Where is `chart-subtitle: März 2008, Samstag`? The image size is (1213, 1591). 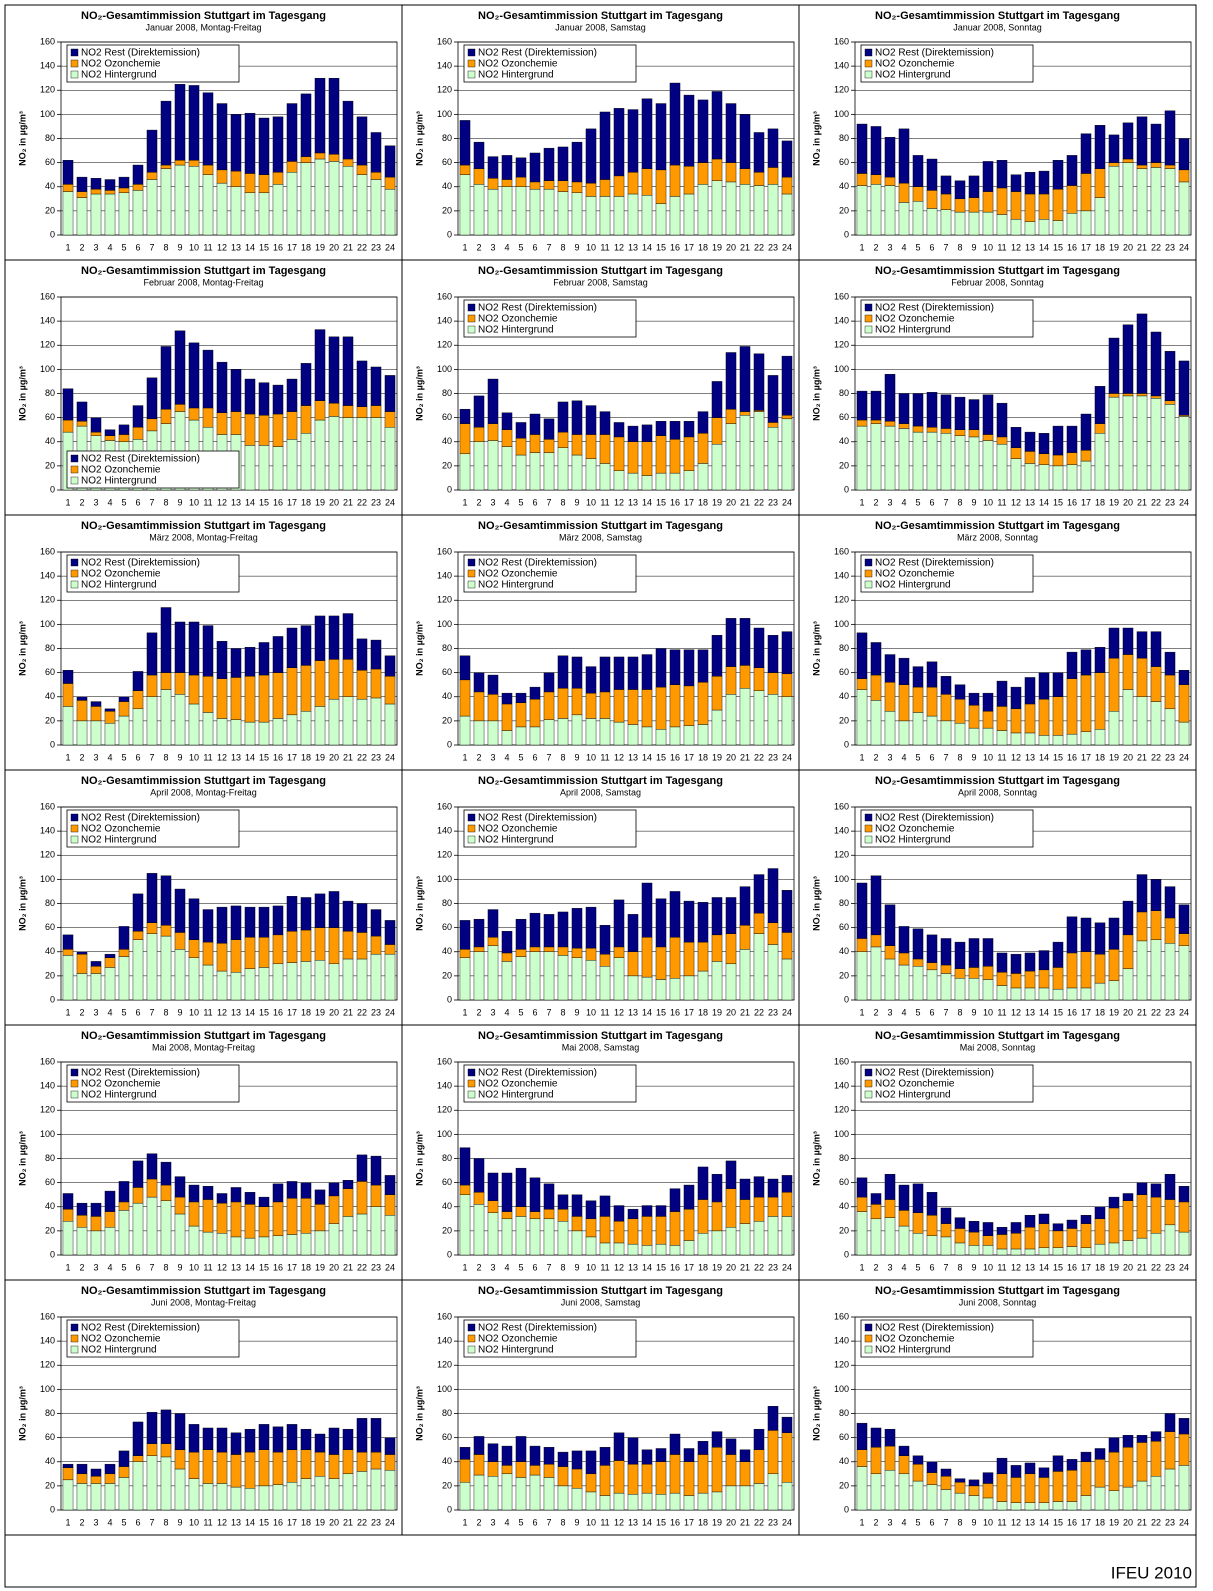 chart-subtitle: März 2008, Samstag is located at coordinates (600, 537).